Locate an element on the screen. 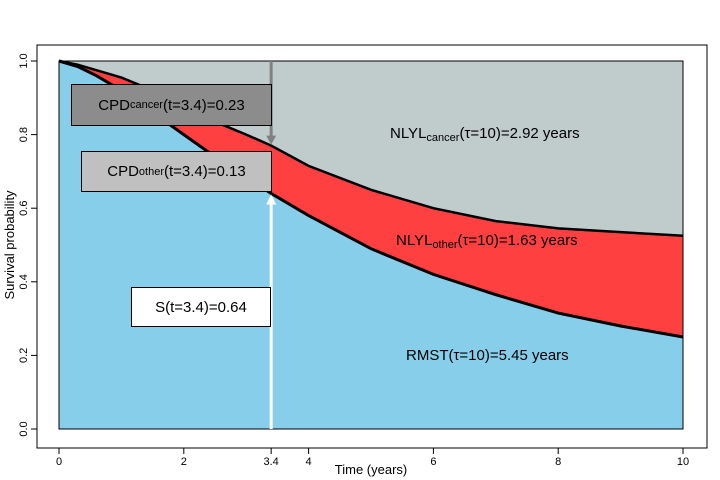 Image resolution: width=720 pixels, height=480 pixels. survival-arrow-head is located at coordinates (271, 199).